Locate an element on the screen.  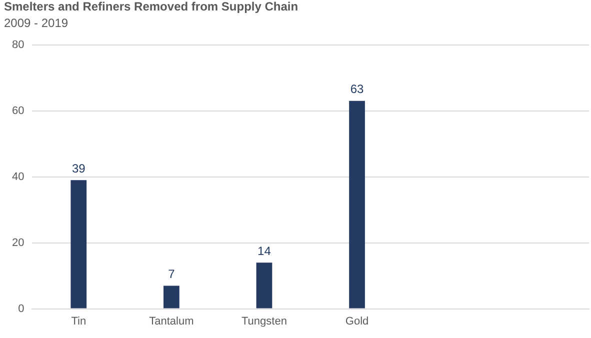
data-label: 39 is located at coordinates (79, 168).